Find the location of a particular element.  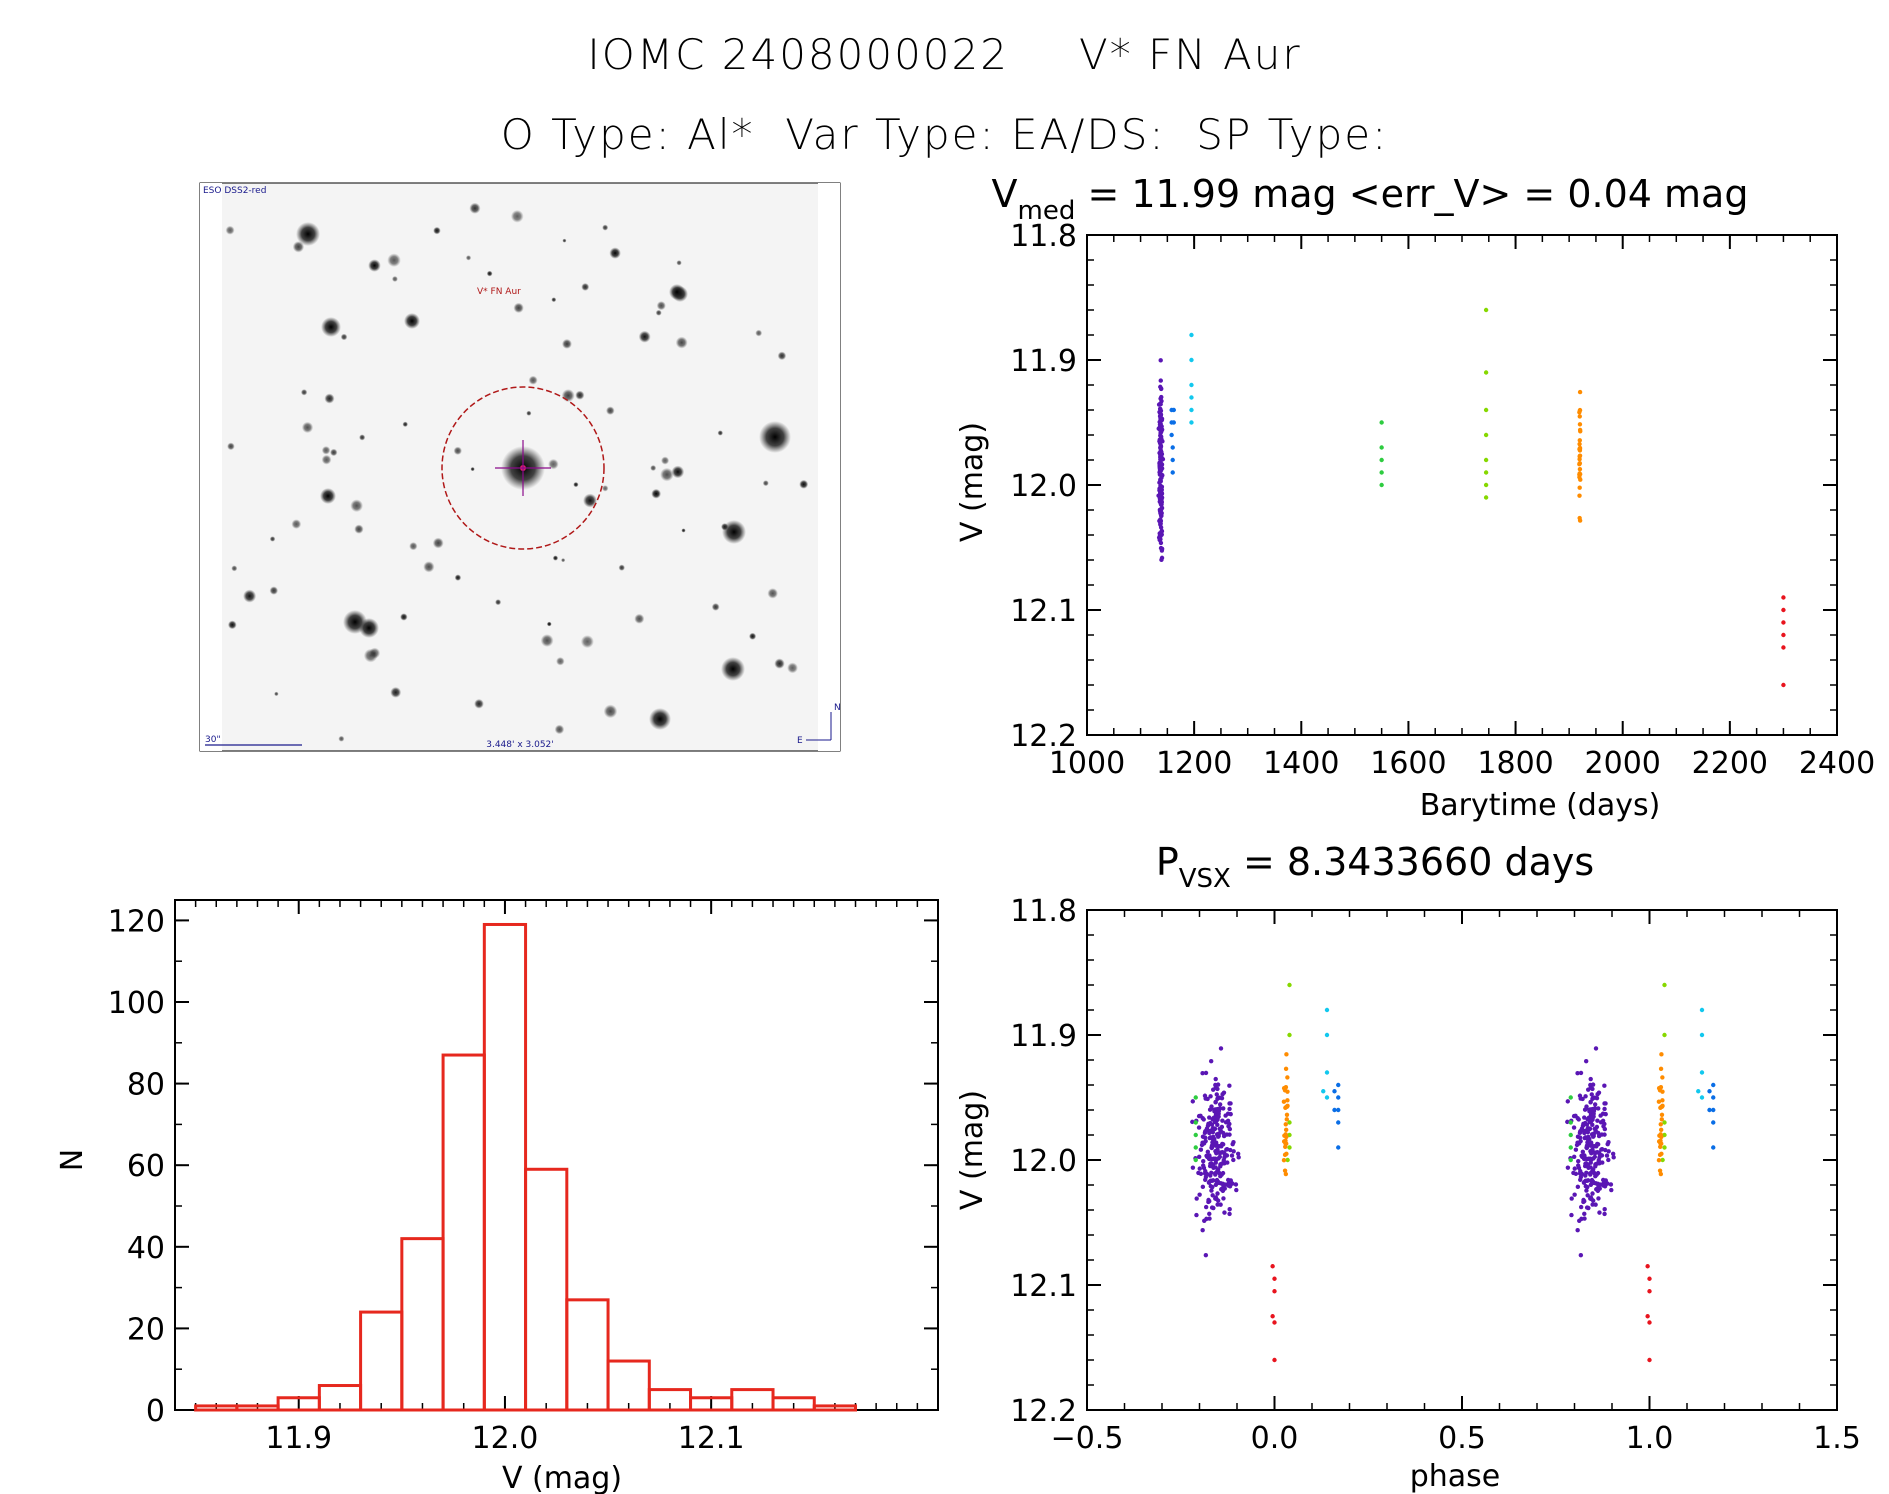

x-tick-label: 2000 is located at coordinates (1623, 763).